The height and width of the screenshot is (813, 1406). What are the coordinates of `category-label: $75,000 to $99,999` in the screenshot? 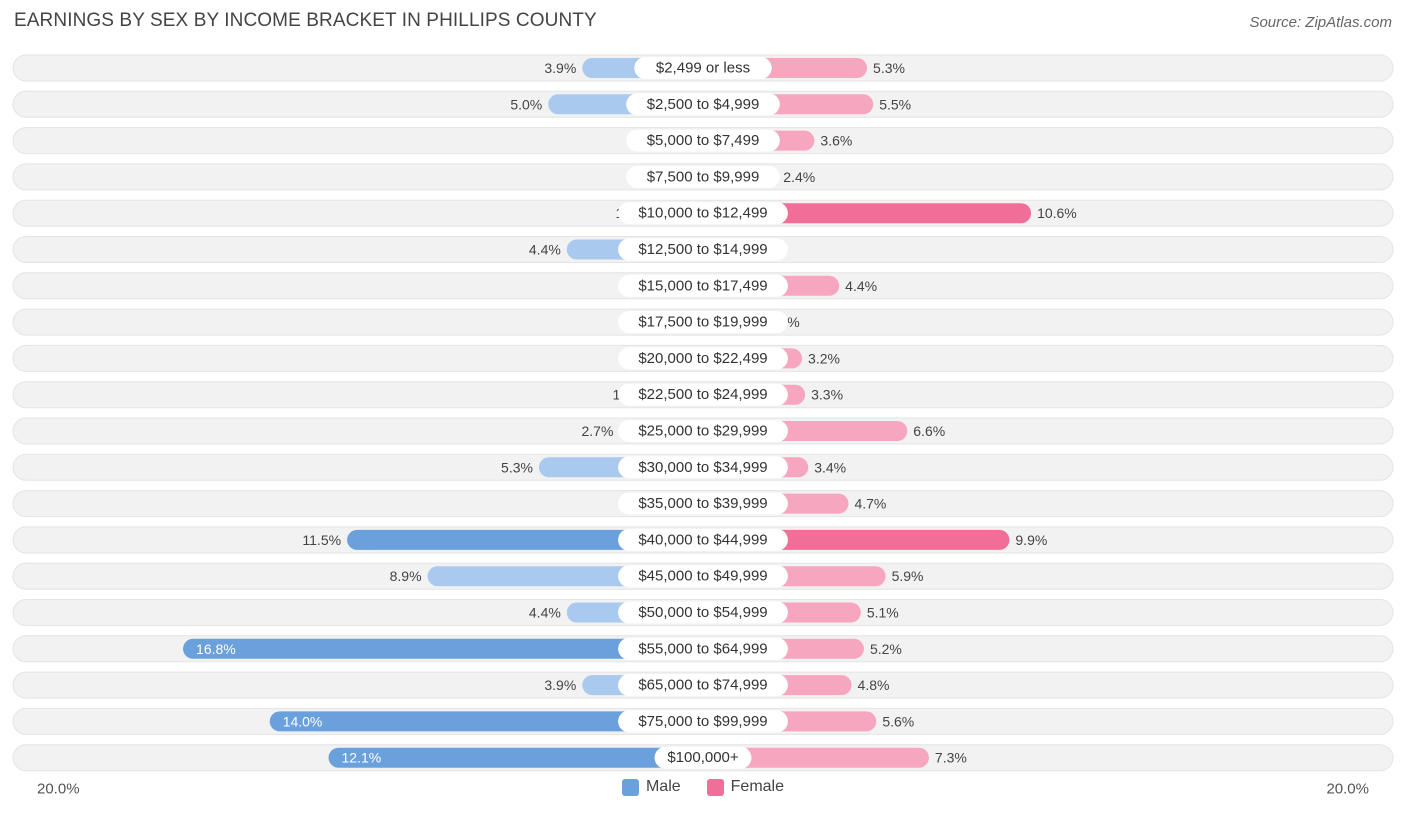 It's located at (702, 721).